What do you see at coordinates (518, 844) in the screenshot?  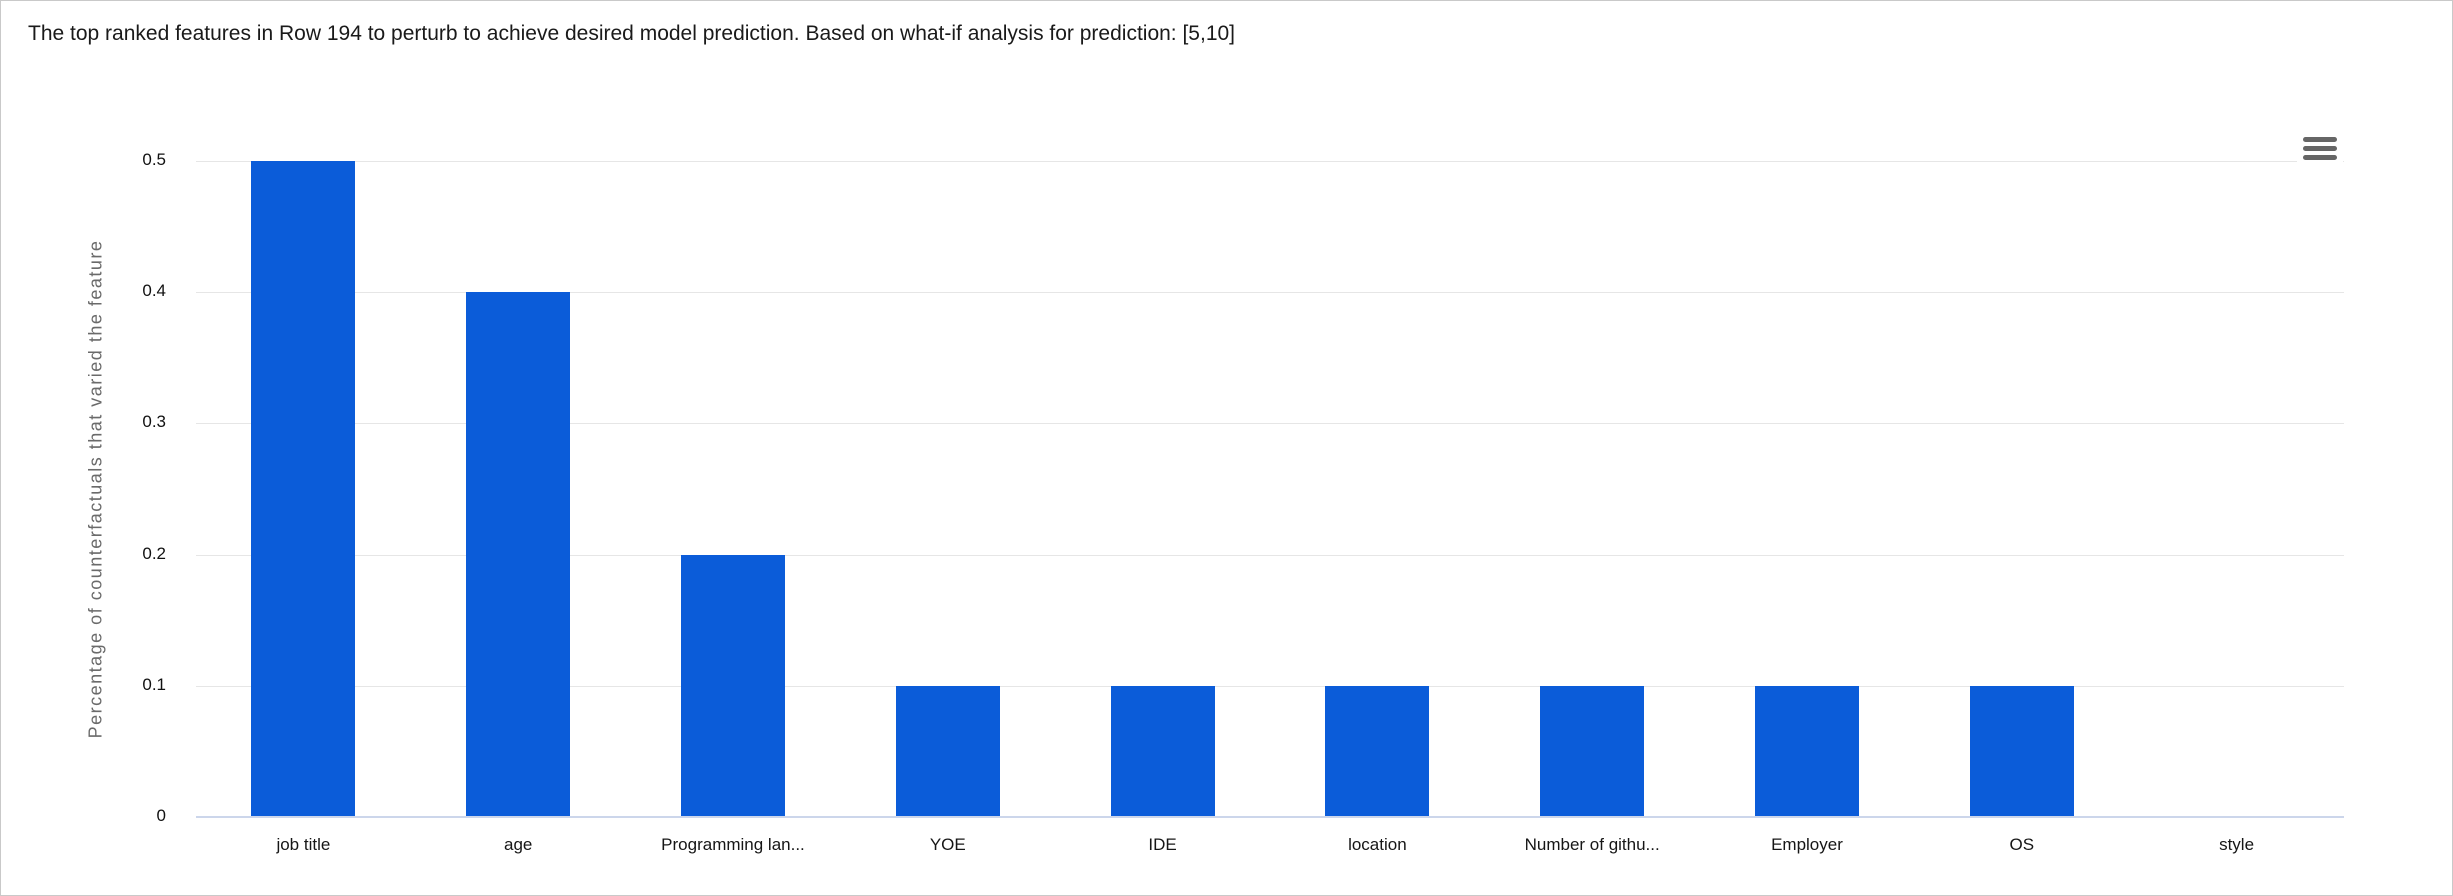 I see `x-axis-label: age` at bounding box center [518, 844].